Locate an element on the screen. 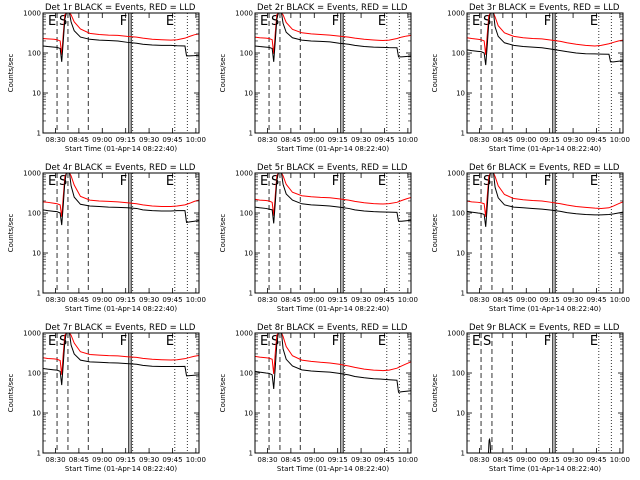  panel-title: Det 2r BLACK = Events, RED = LLD is located at coordinates (332, 8).